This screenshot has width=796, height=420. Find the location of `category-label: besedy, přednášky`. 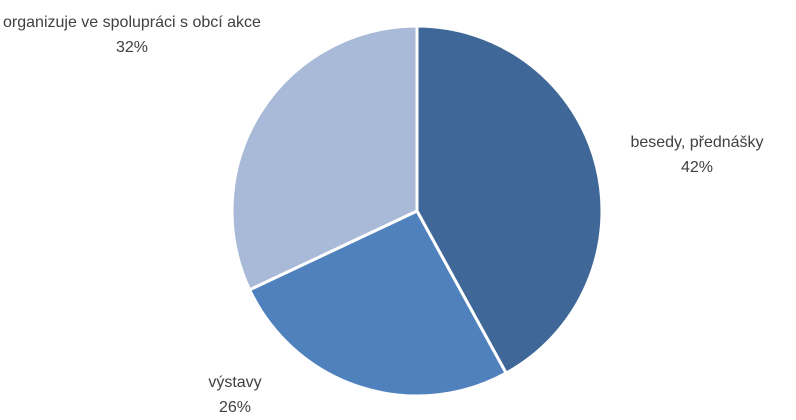

category-label: besedy, přednášky is located at coordinates (697, 142).